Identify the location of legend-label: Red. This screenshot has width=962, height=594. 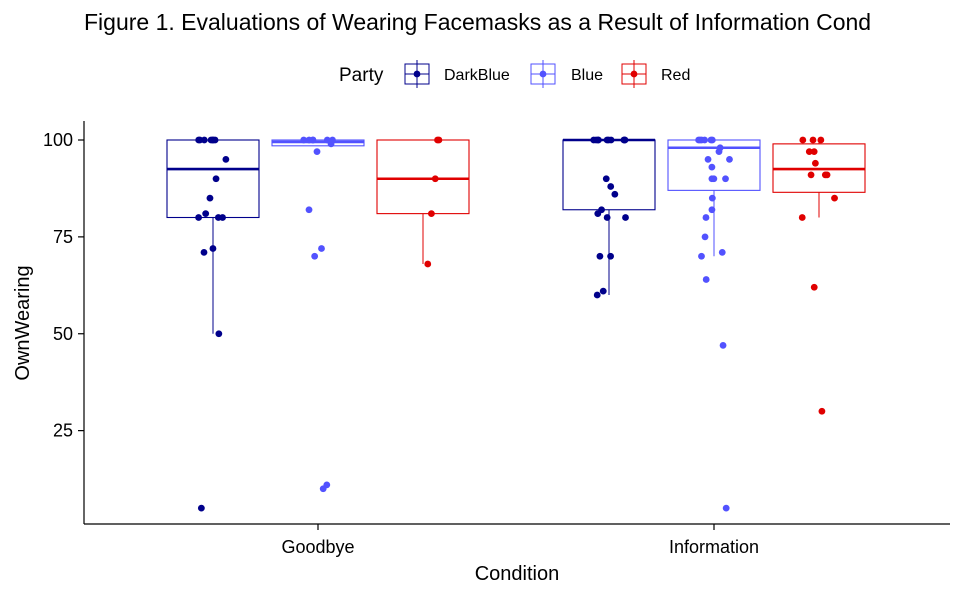
(675, 75).